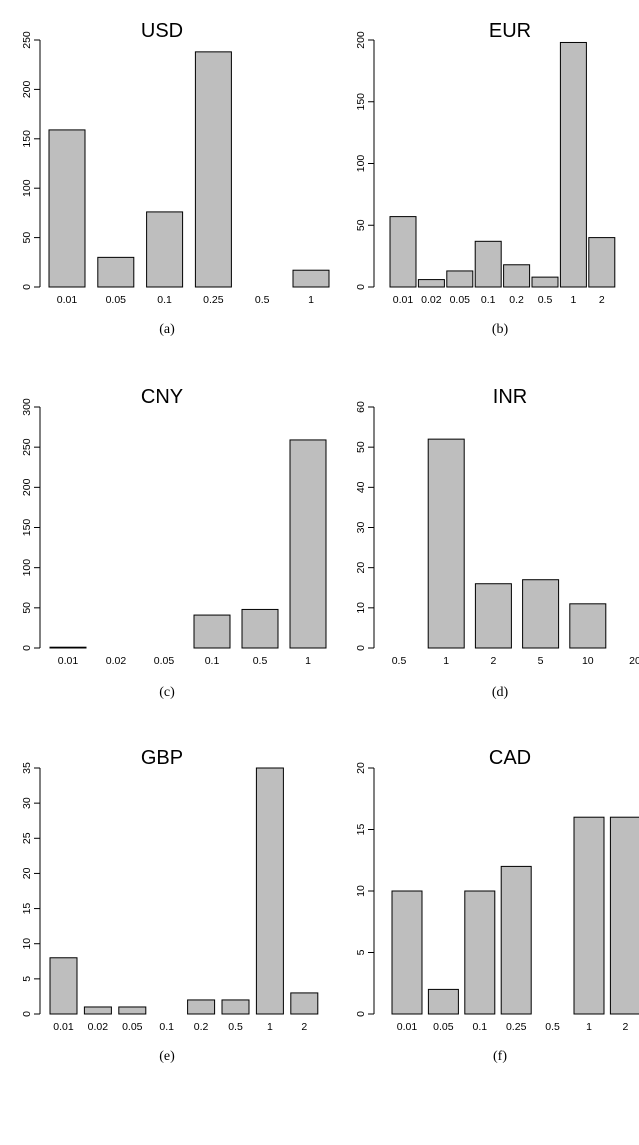 This screenshot has height=1145, width=639. What do you see at coordinates (27, 768) in the screenshot?
I see `y-tick-label: 35` at bounding box center [27, 768].